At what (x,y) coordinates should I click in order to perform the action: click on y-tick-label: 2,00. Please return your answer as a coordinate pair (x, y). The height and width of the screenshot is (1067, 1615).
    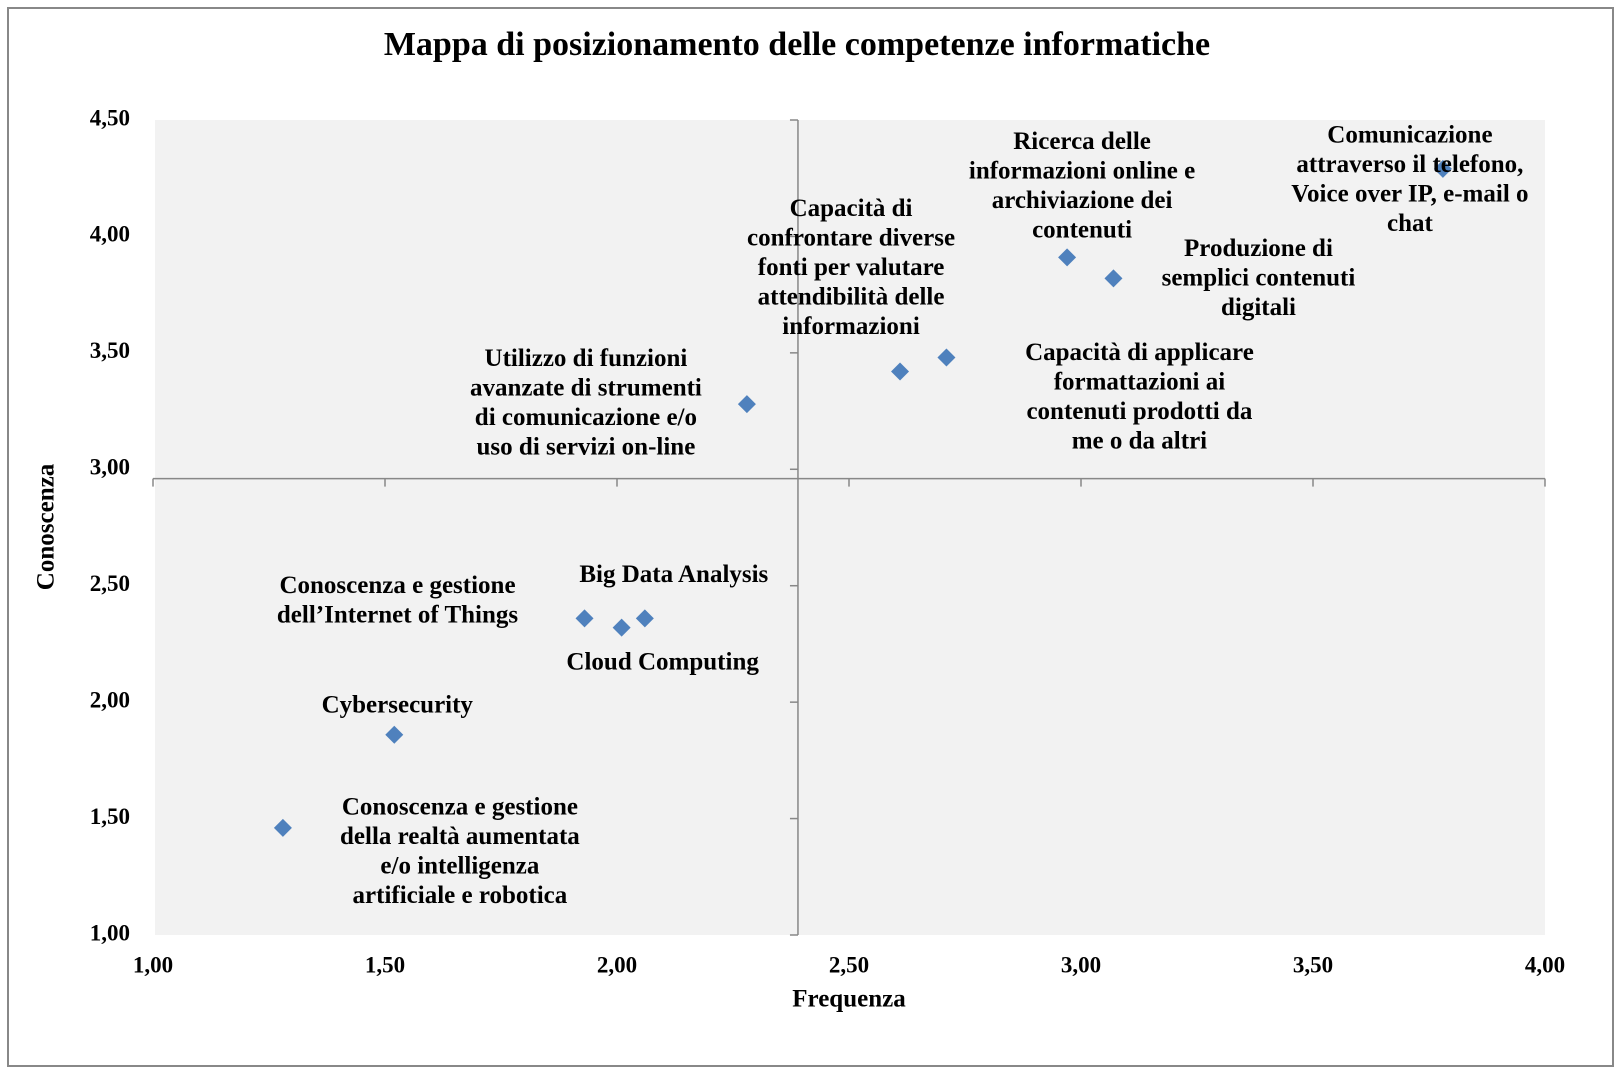
    Looking at the image, I should click on (110, 699).